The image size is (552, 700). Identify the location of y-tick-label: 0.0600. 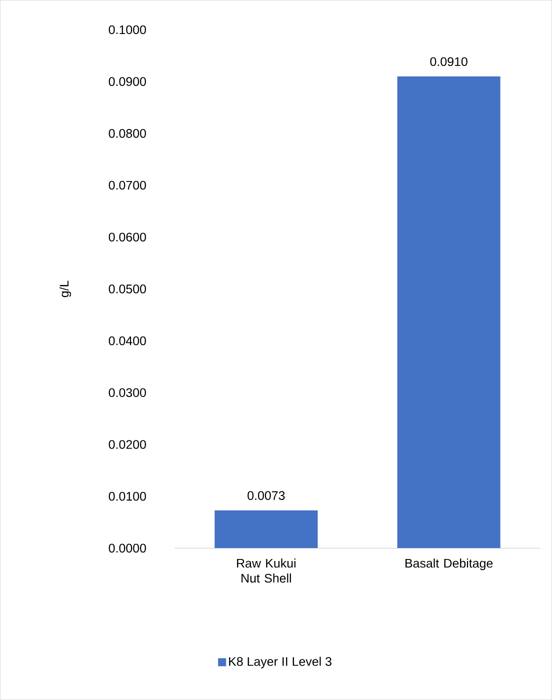
(127, 237).